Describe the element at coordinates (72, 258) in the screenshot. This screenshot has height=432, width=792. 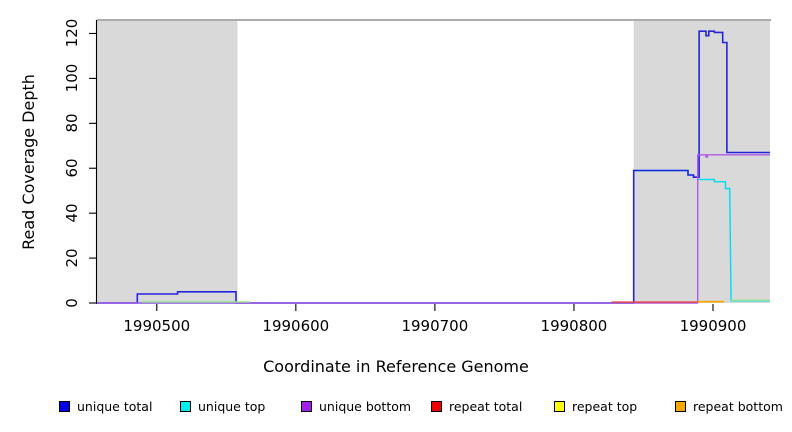
I see `y-tick-label: 20` at that location.